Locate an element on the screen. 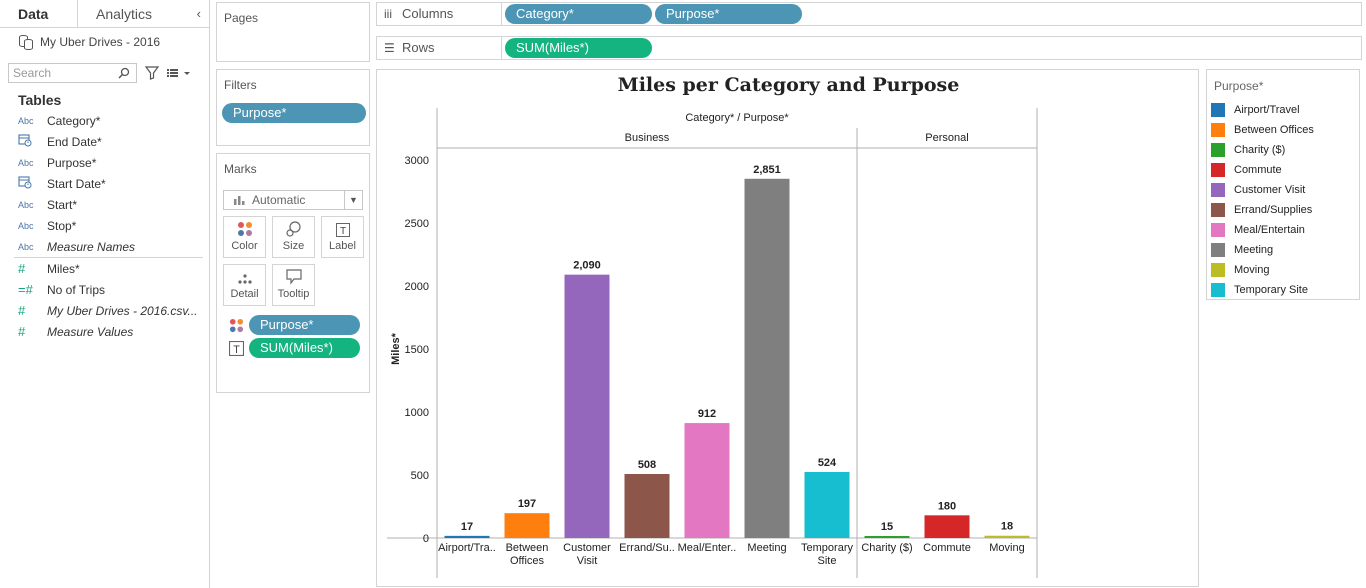 Image resolution: width=1366 pixels, height=588 pixels. x-tick-label: Moving is located at coordinates (1006, 548).